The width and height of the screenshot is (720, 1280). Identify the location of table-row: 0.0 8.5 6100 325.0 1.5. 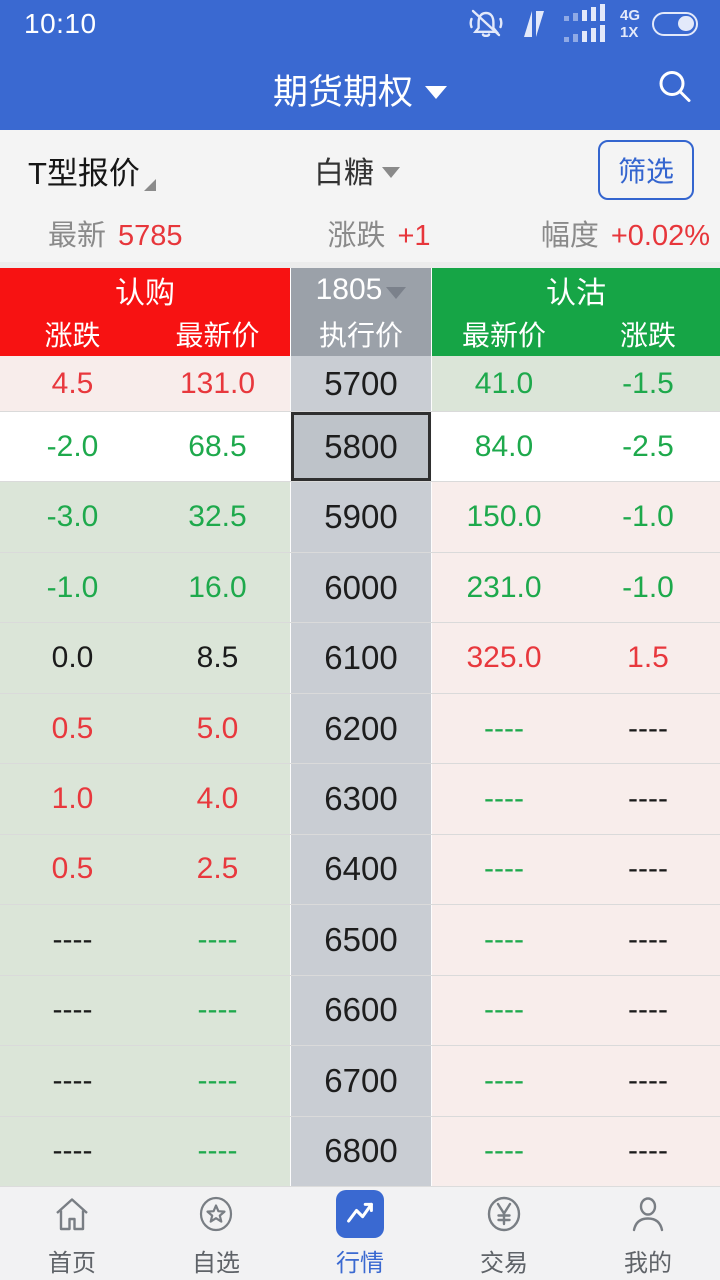
(360, 657).